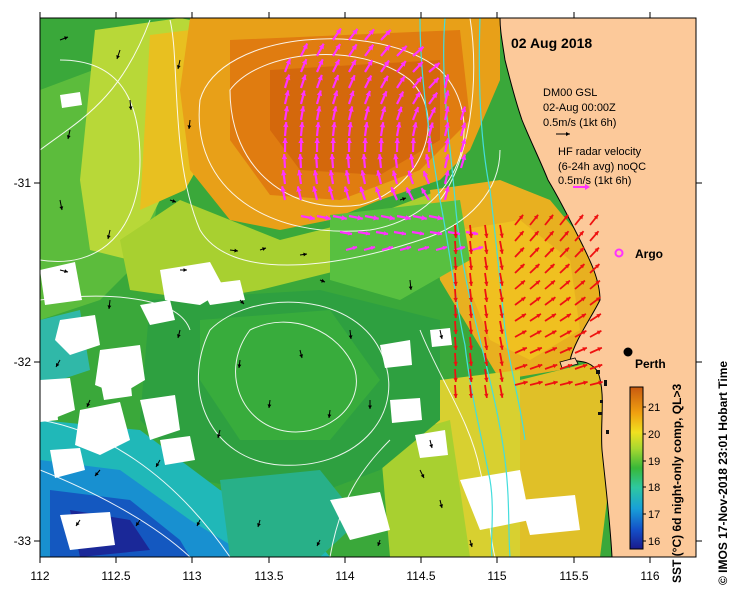  I want to click on colorbar-tick: 20, so click(654, 435).